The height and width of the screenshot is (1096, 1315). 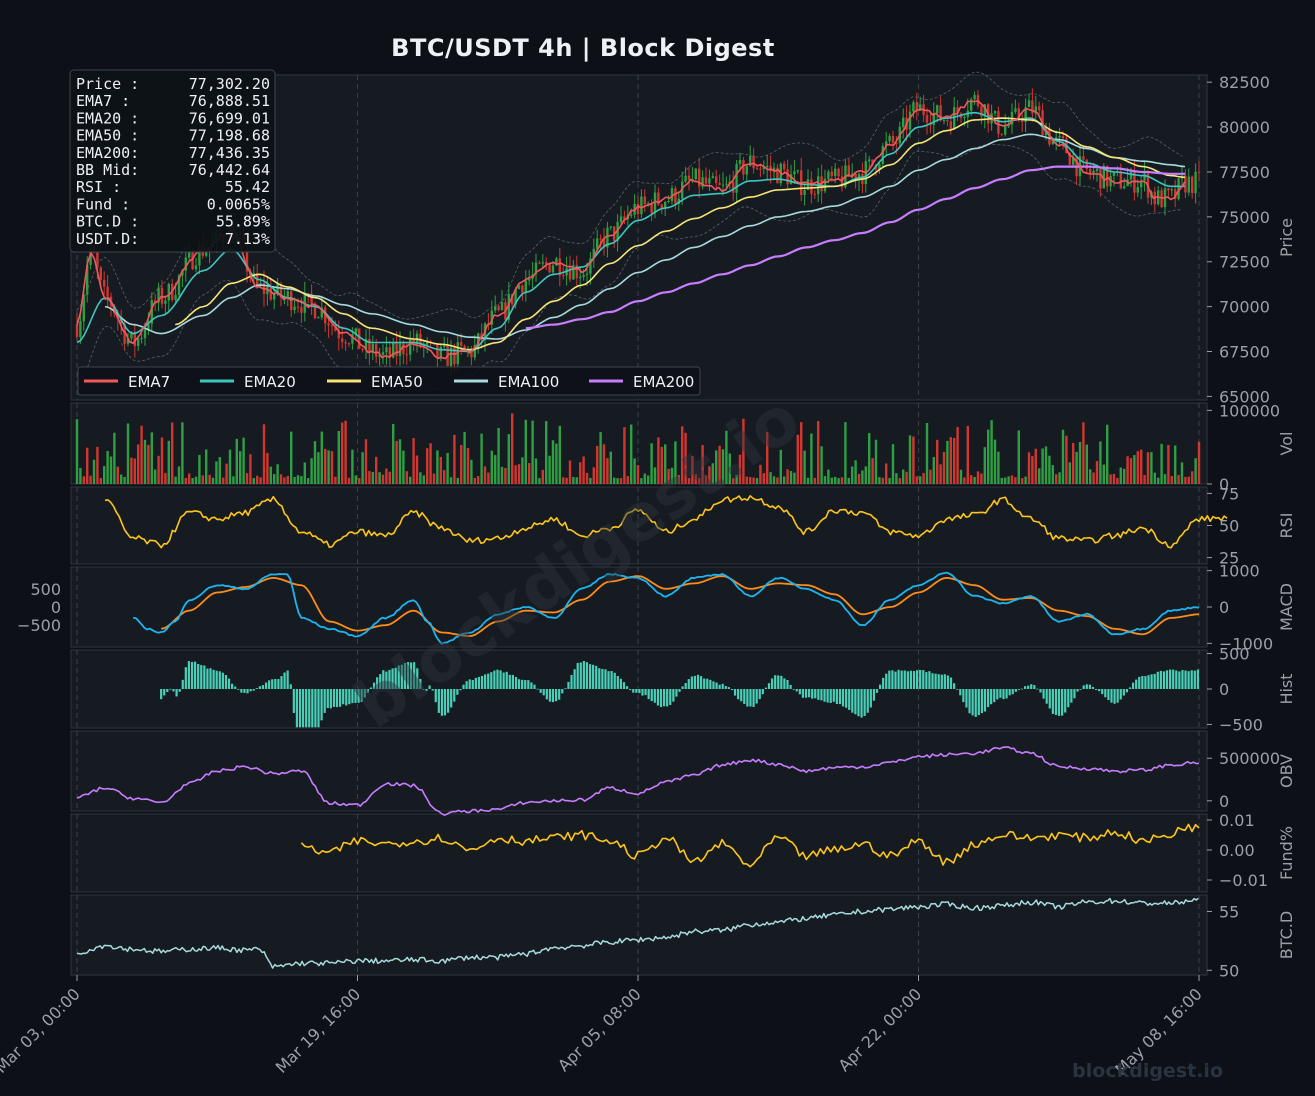 What do you see at coordinates (270, 382) in the screenshot?
I see `legend-item: EMA20` at bounding box center [270, 382].